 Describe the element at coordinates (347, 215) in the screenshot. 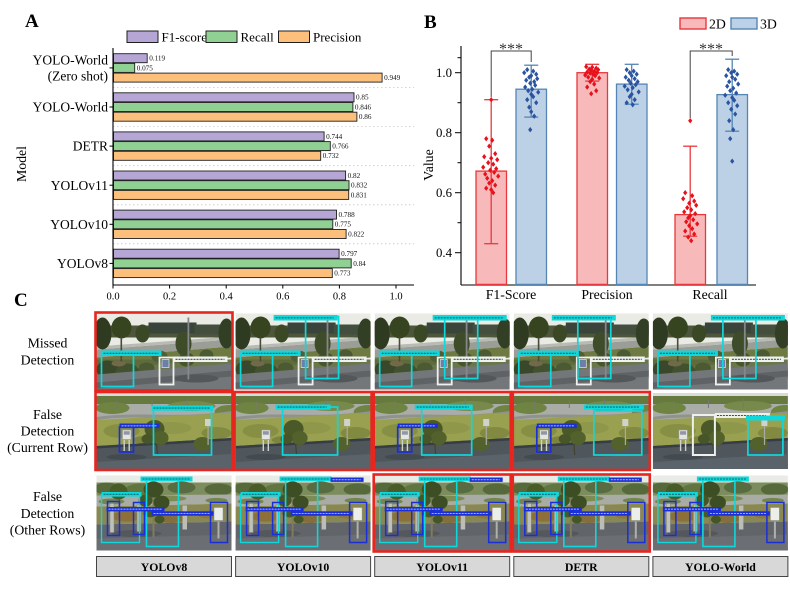

I see `svg-text: 0.788` at that location.